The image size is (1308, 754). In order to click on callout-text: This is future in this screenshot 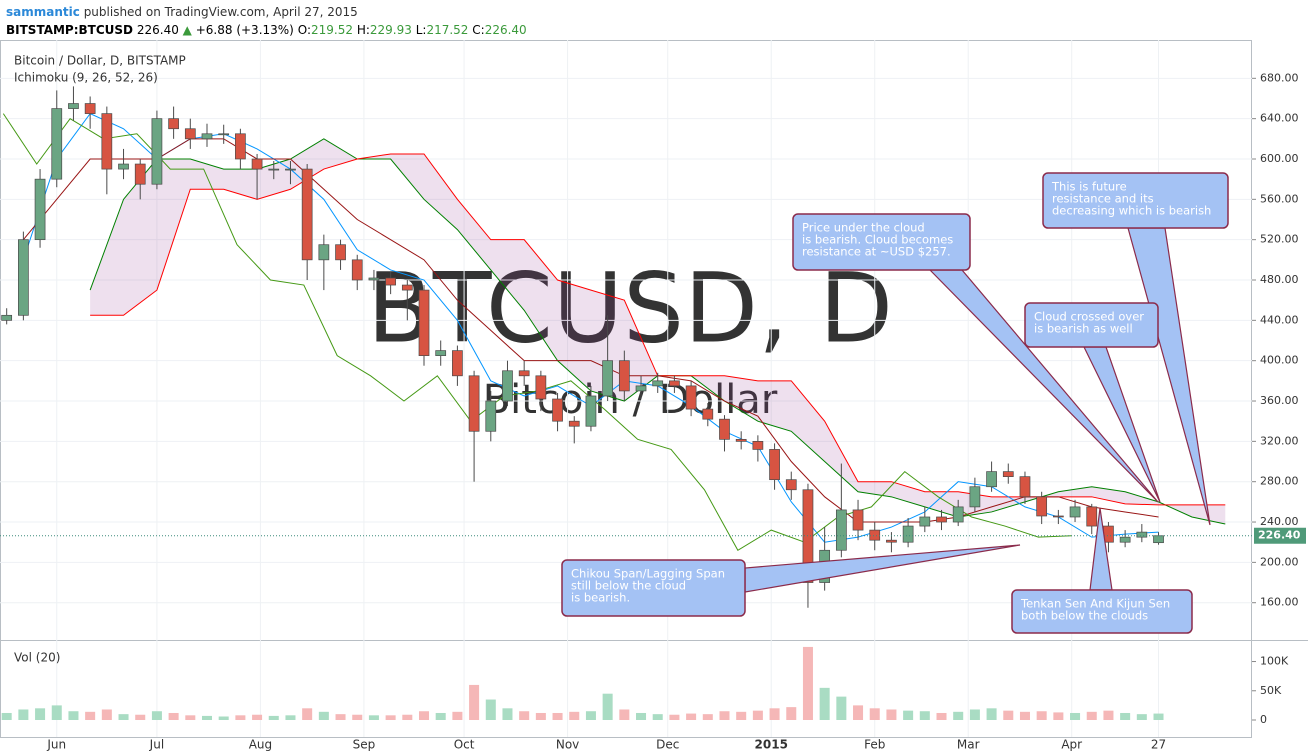, I will do `click(1089, 187)`.